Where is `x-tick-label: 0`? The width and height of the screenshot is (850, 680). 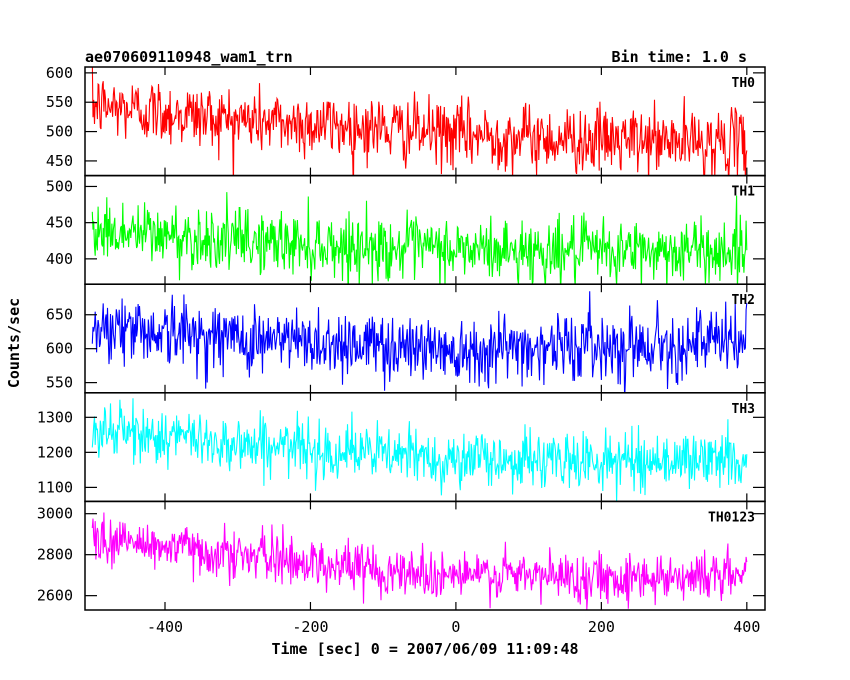
x-tick-label: 0 is located at coordinates (455, 627).